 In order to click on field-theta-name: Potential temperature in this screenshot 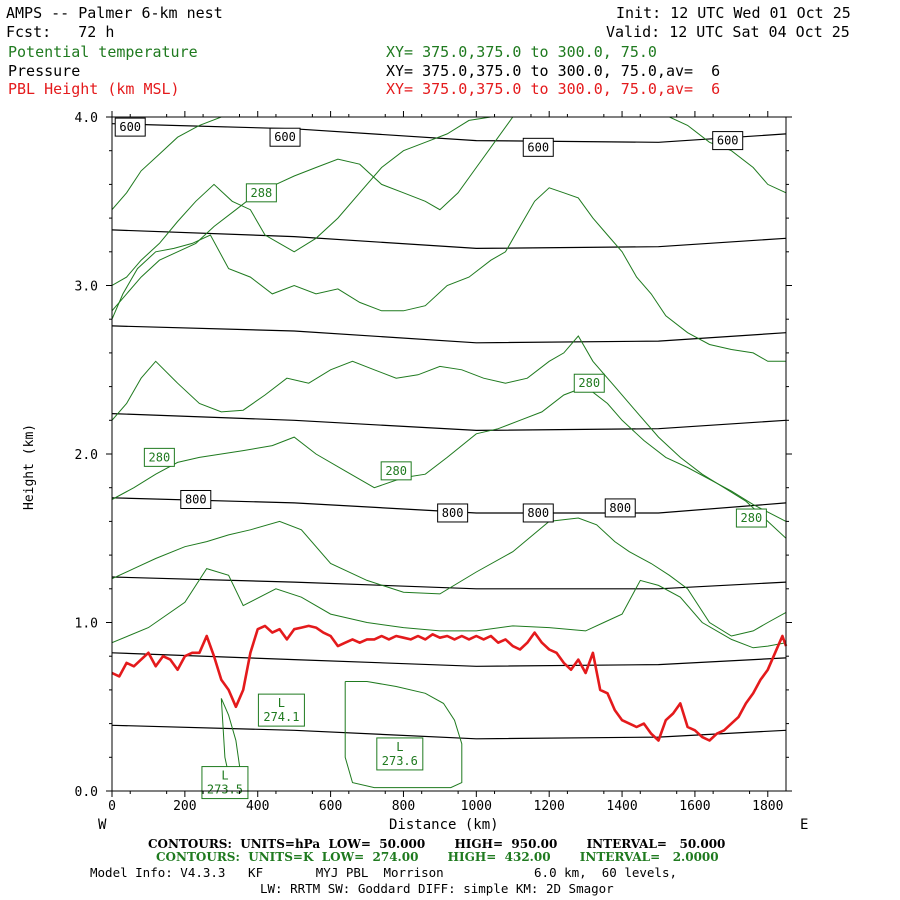, I will do `click(103, 52)`.